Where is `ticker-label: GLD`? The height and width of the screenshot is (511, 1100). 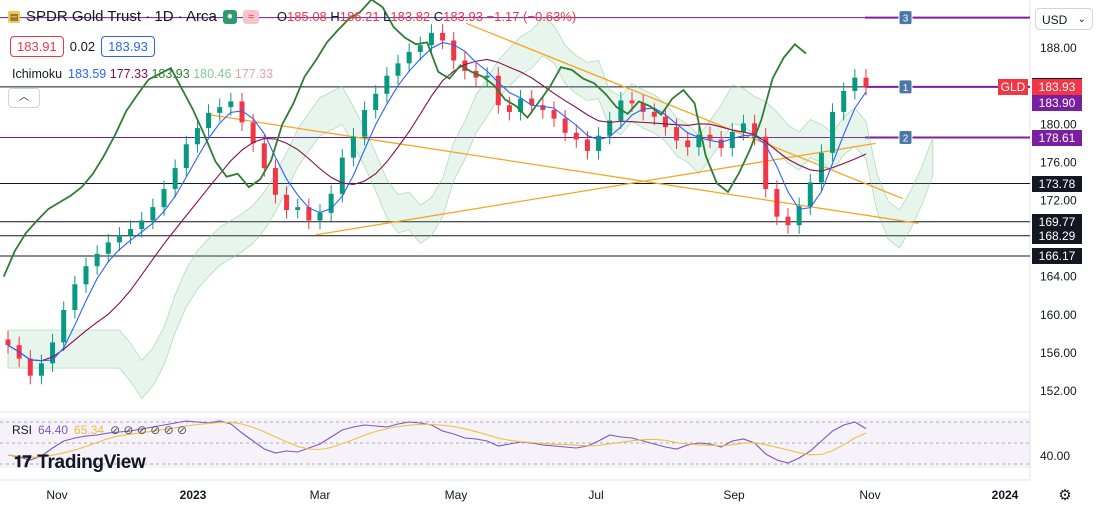 ticker-label: GLD is located at coordinates (1013, 86).